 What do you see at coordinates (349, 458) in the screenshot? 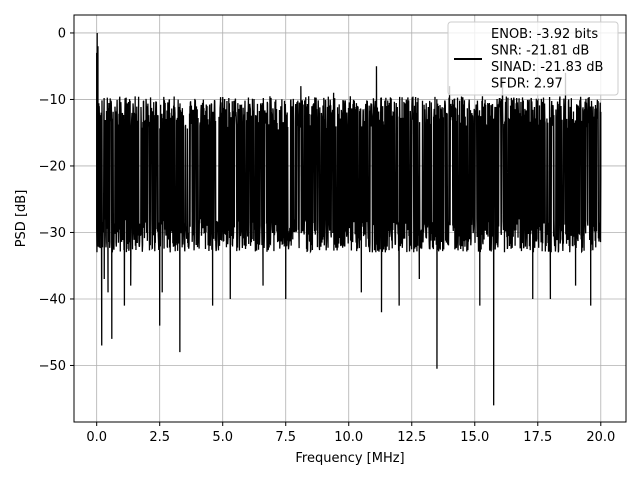
I see `x-axis-label: Frequency [MHz]` at bounding box center [349, 458].